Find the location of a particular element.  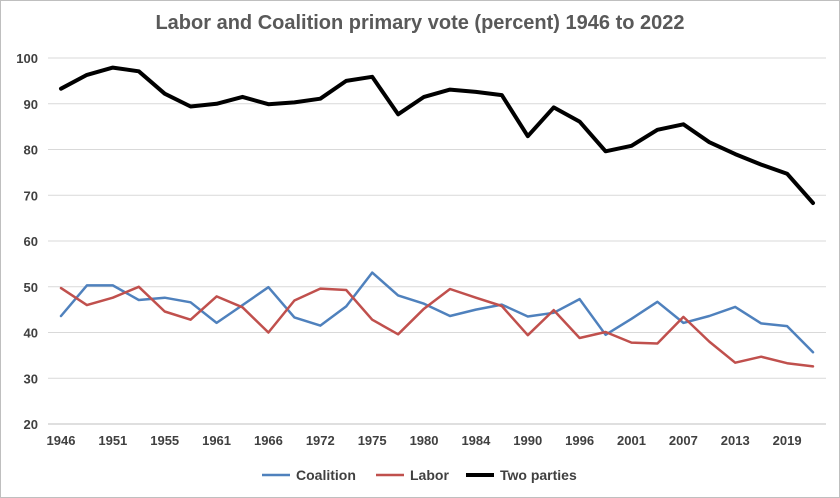

y-tick-label: 80 is located at coordinates (31, 150).